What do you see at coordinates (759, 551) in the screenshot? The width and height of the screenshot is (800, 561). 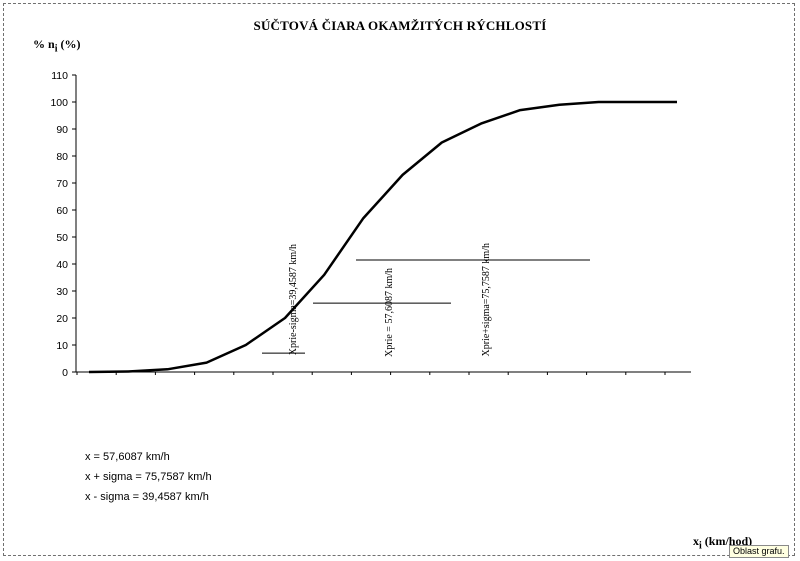 I see `chart-area-tooltip: Oblast grafu.` at bounding box center [759, 551].